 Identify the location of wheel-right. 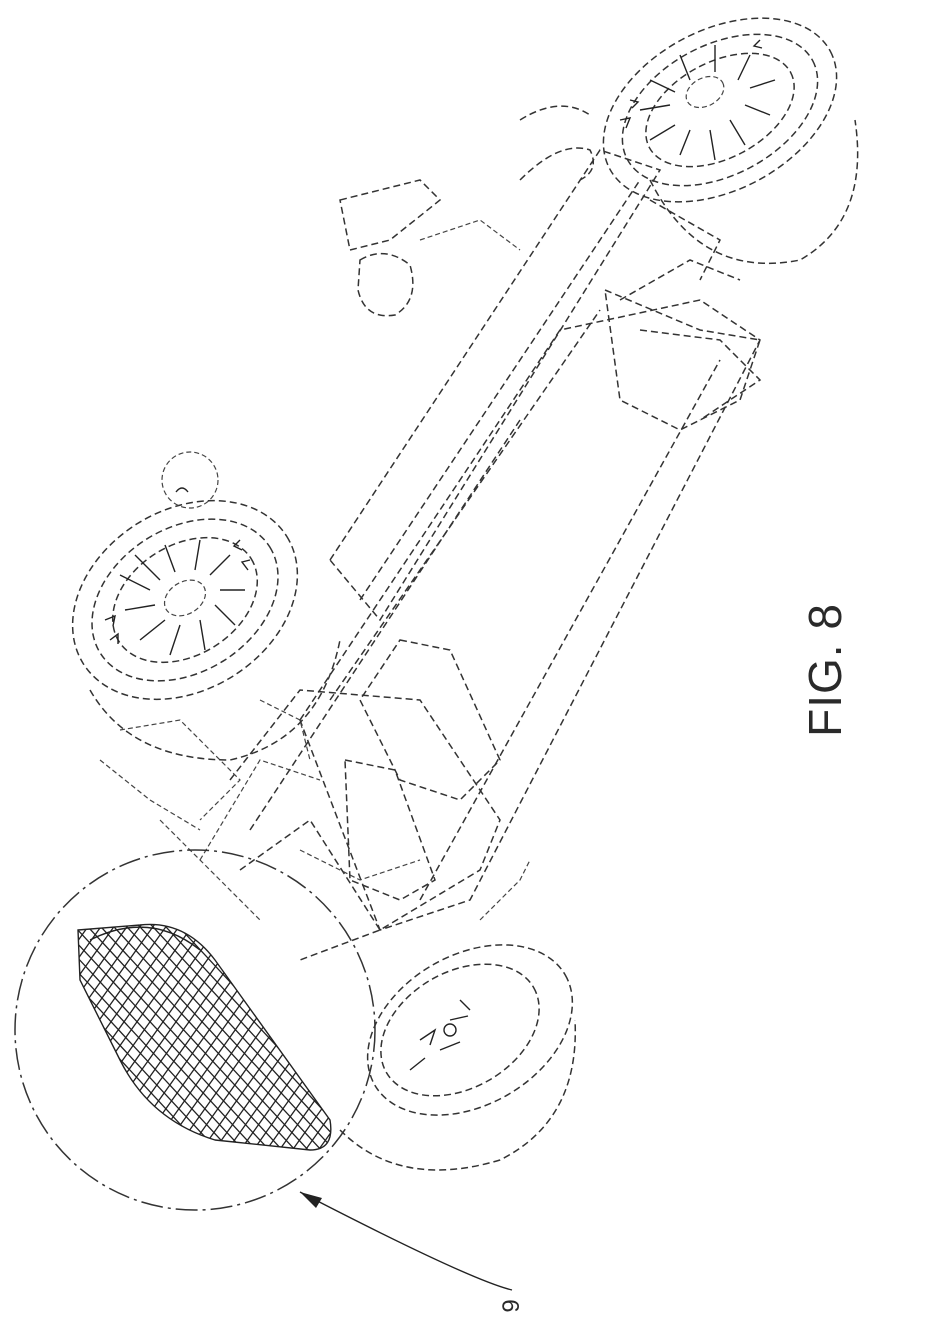
(694, 131).